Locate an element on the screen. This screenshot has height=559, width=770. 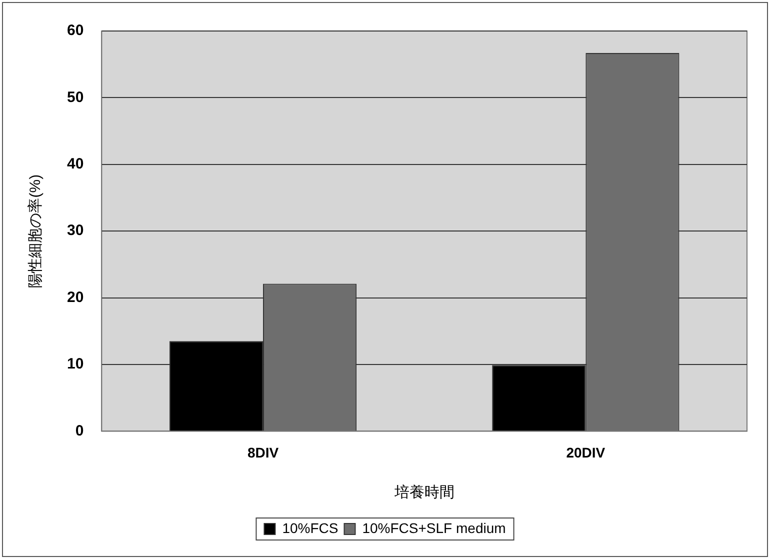
x-tick-label: 8DIV is located at coordinates (263, 452).